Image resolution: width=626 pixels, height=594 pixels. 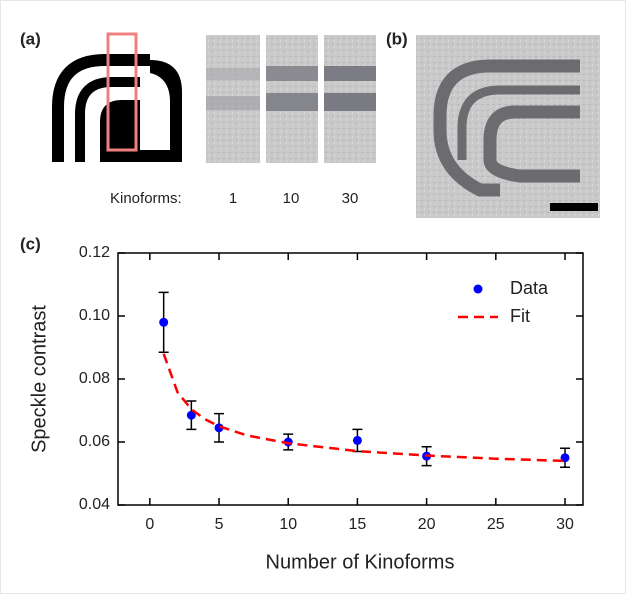 I want to click on strip-images, so click(x=291, y=99).